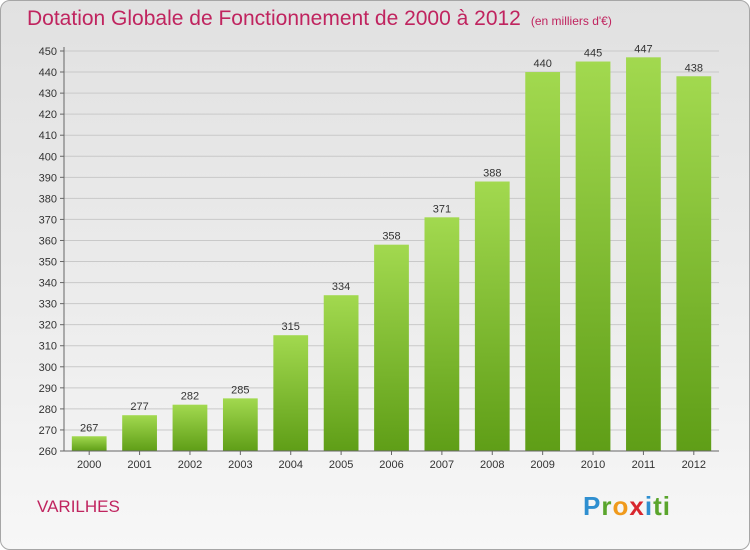  I want to click on value-label: 440, so click(542, 64).